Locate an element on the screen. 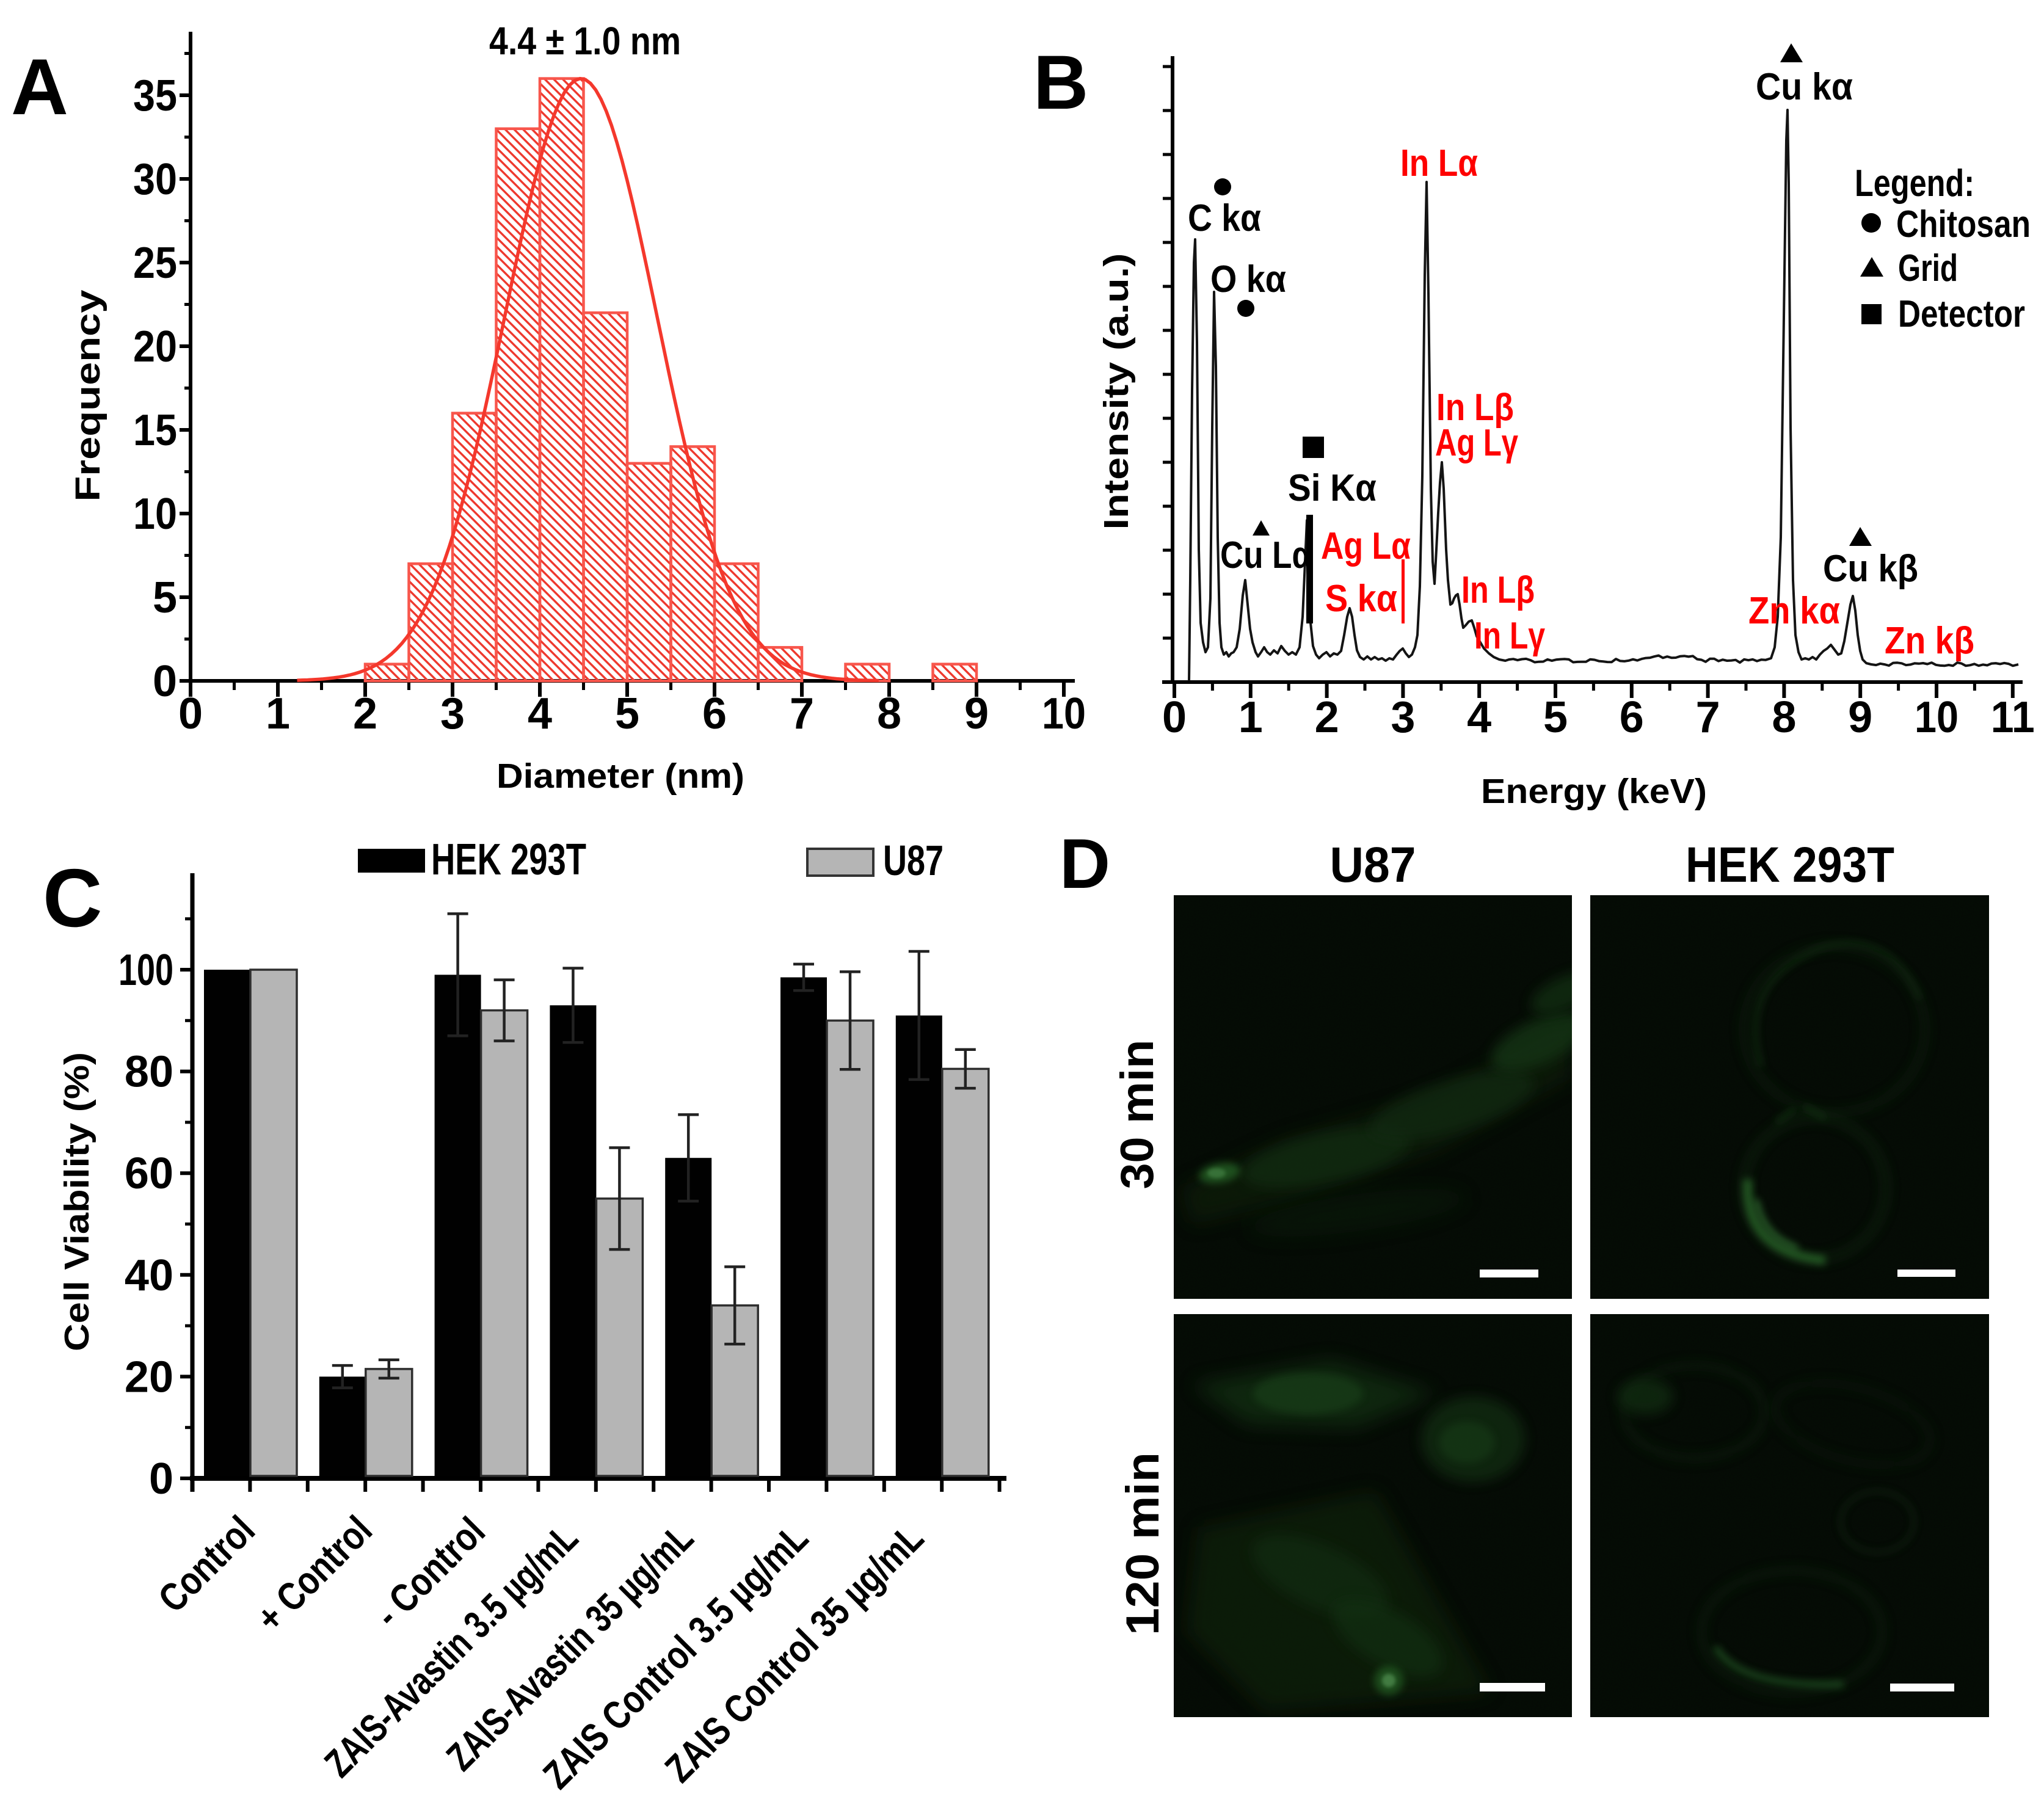 This screenshot has height=1802, width=2044. svg-text: Zn kβ is located at coordinates (1930, 641).